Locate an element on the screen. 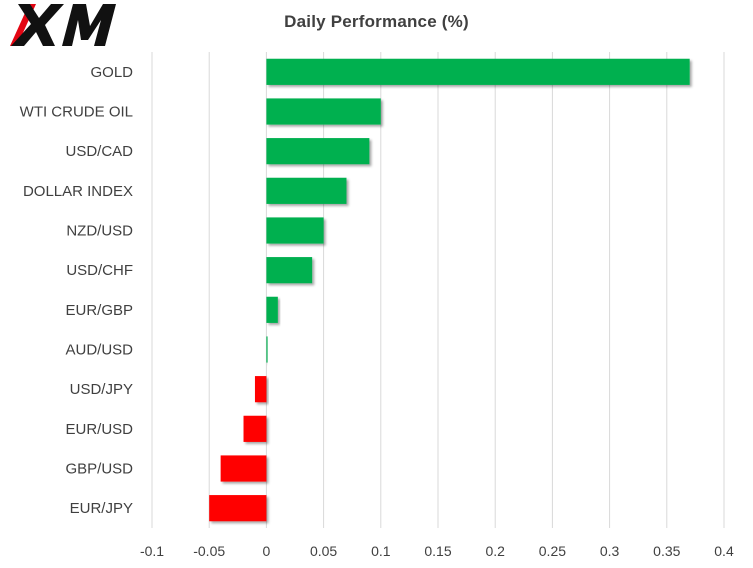 Image resolution: width=753 pixels, height=568 pixels. bar-gbp-usd is located at coordinates (243, 468).